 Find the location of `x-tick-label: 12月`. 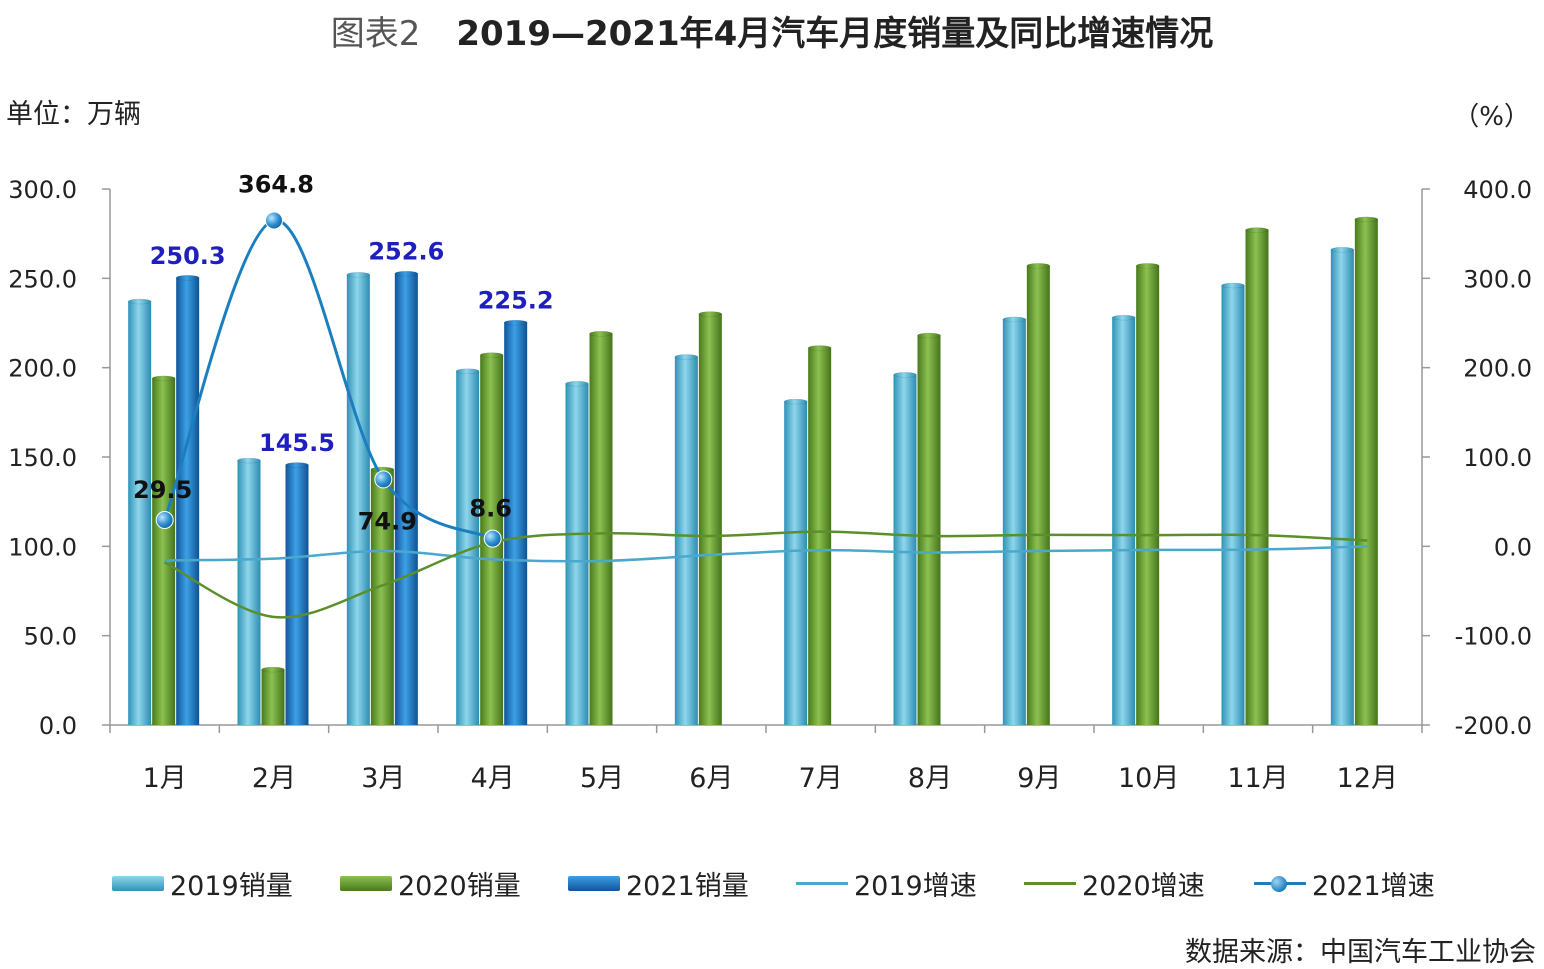

x-tick-label: 12月 is located at coordinates (1367, 778).